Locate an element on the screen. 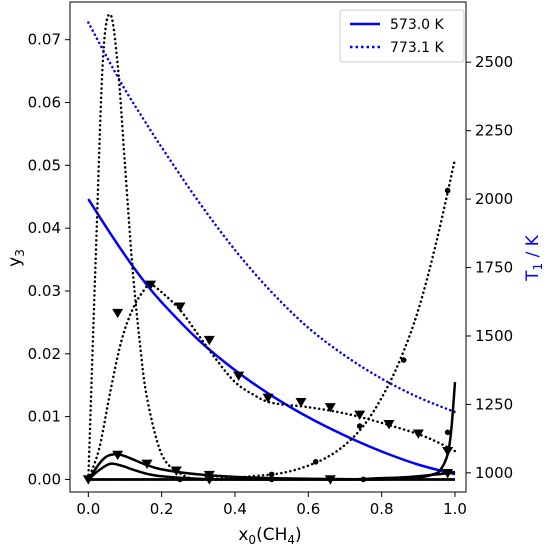 The height and width of the screenshot is (550, 549). x-tick-label: 0.0 is located at coordinates (88, 509).